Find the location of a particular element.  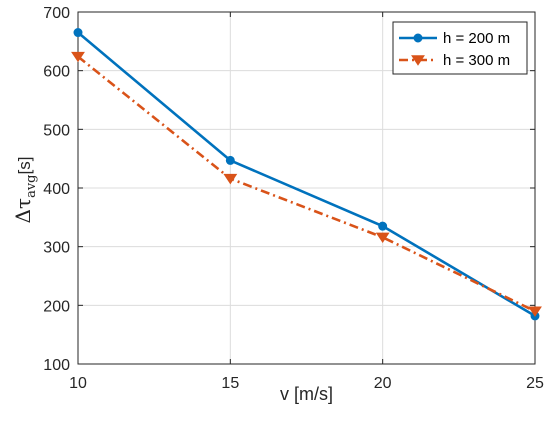

y-tick-label: 600 is located at coordinates (56, 72).